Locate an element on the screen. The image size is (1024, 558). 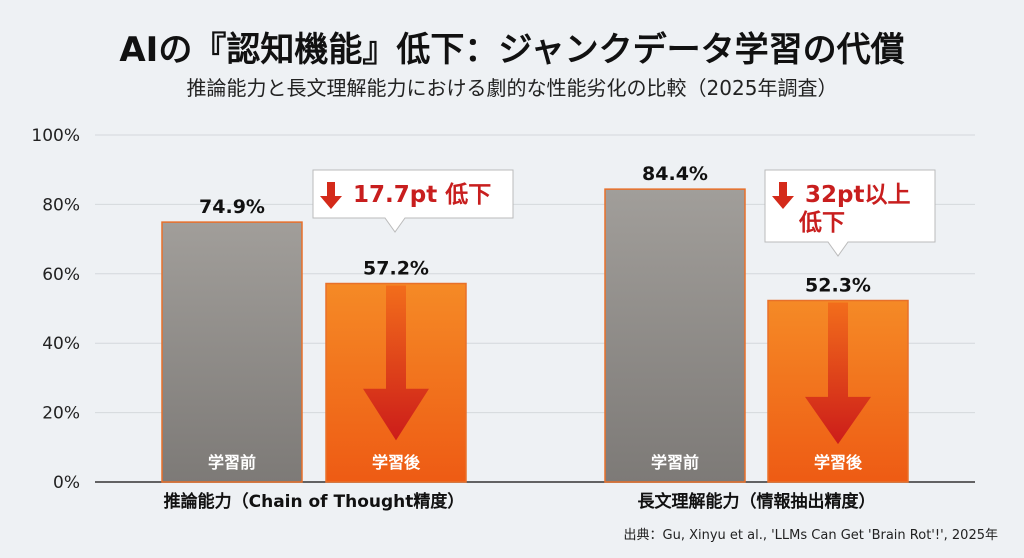
value-label: 57.2% is located at coordinates (396, 269).